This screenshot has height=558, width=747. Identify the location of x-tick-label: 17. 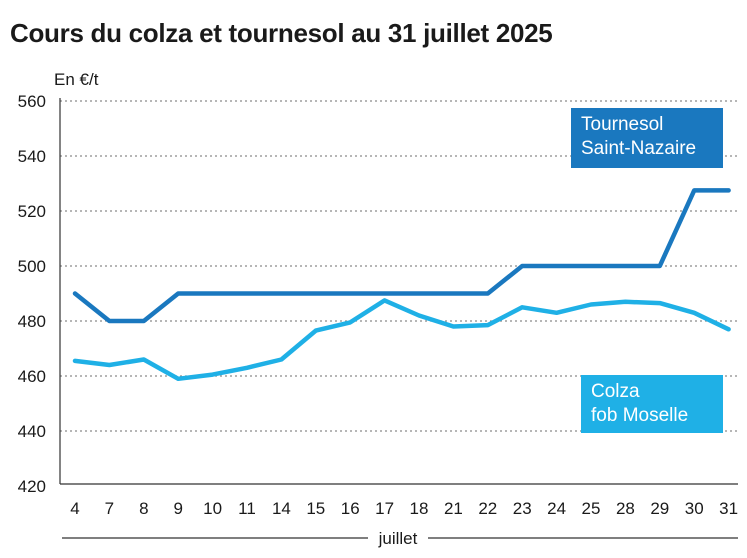
(384, 508).